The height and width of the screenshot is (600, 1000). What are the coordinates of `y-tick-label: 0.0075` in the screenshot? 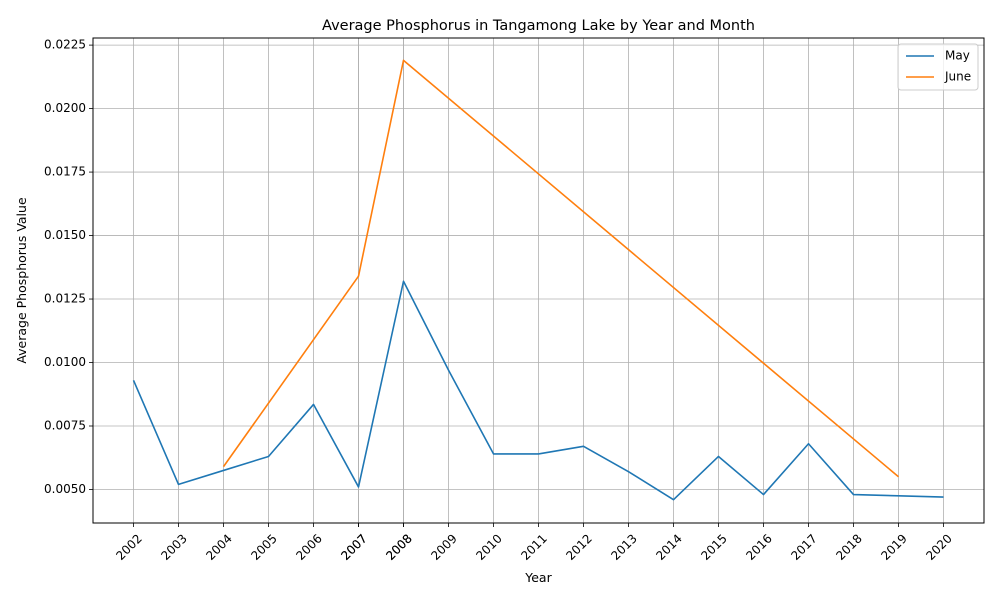 It's located at (65, 426).